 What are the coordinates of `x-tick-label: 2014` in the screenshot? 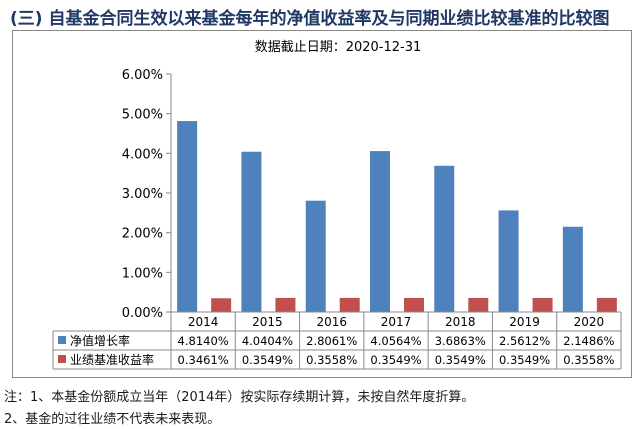 It's located at (203, 322).